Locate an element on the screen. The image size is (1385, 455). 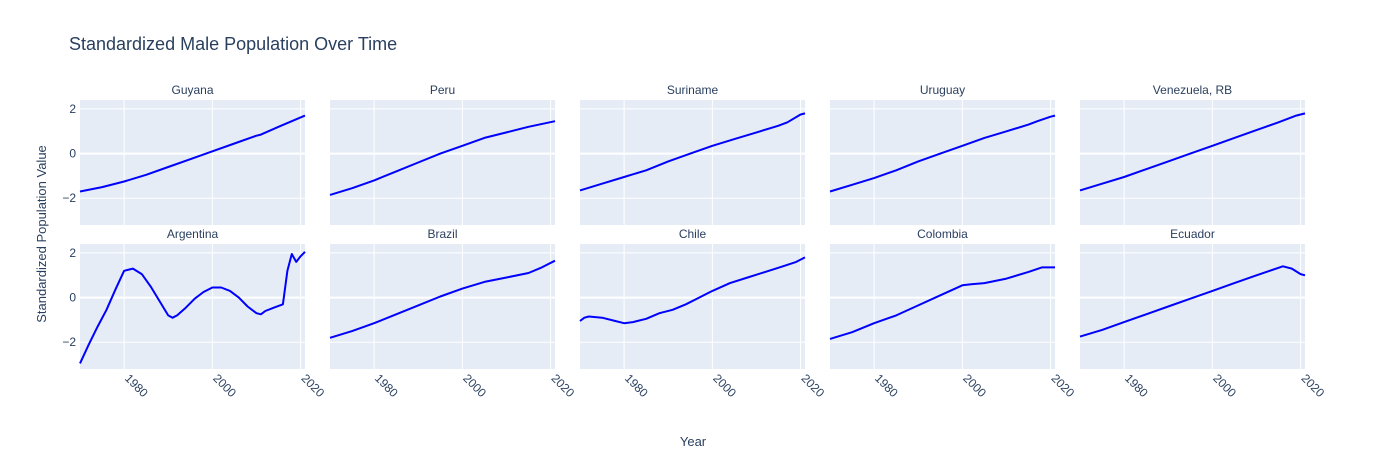
panel-ecuador: Ecuador 1980 2000 2020 is located at coordinates (1203, 313).